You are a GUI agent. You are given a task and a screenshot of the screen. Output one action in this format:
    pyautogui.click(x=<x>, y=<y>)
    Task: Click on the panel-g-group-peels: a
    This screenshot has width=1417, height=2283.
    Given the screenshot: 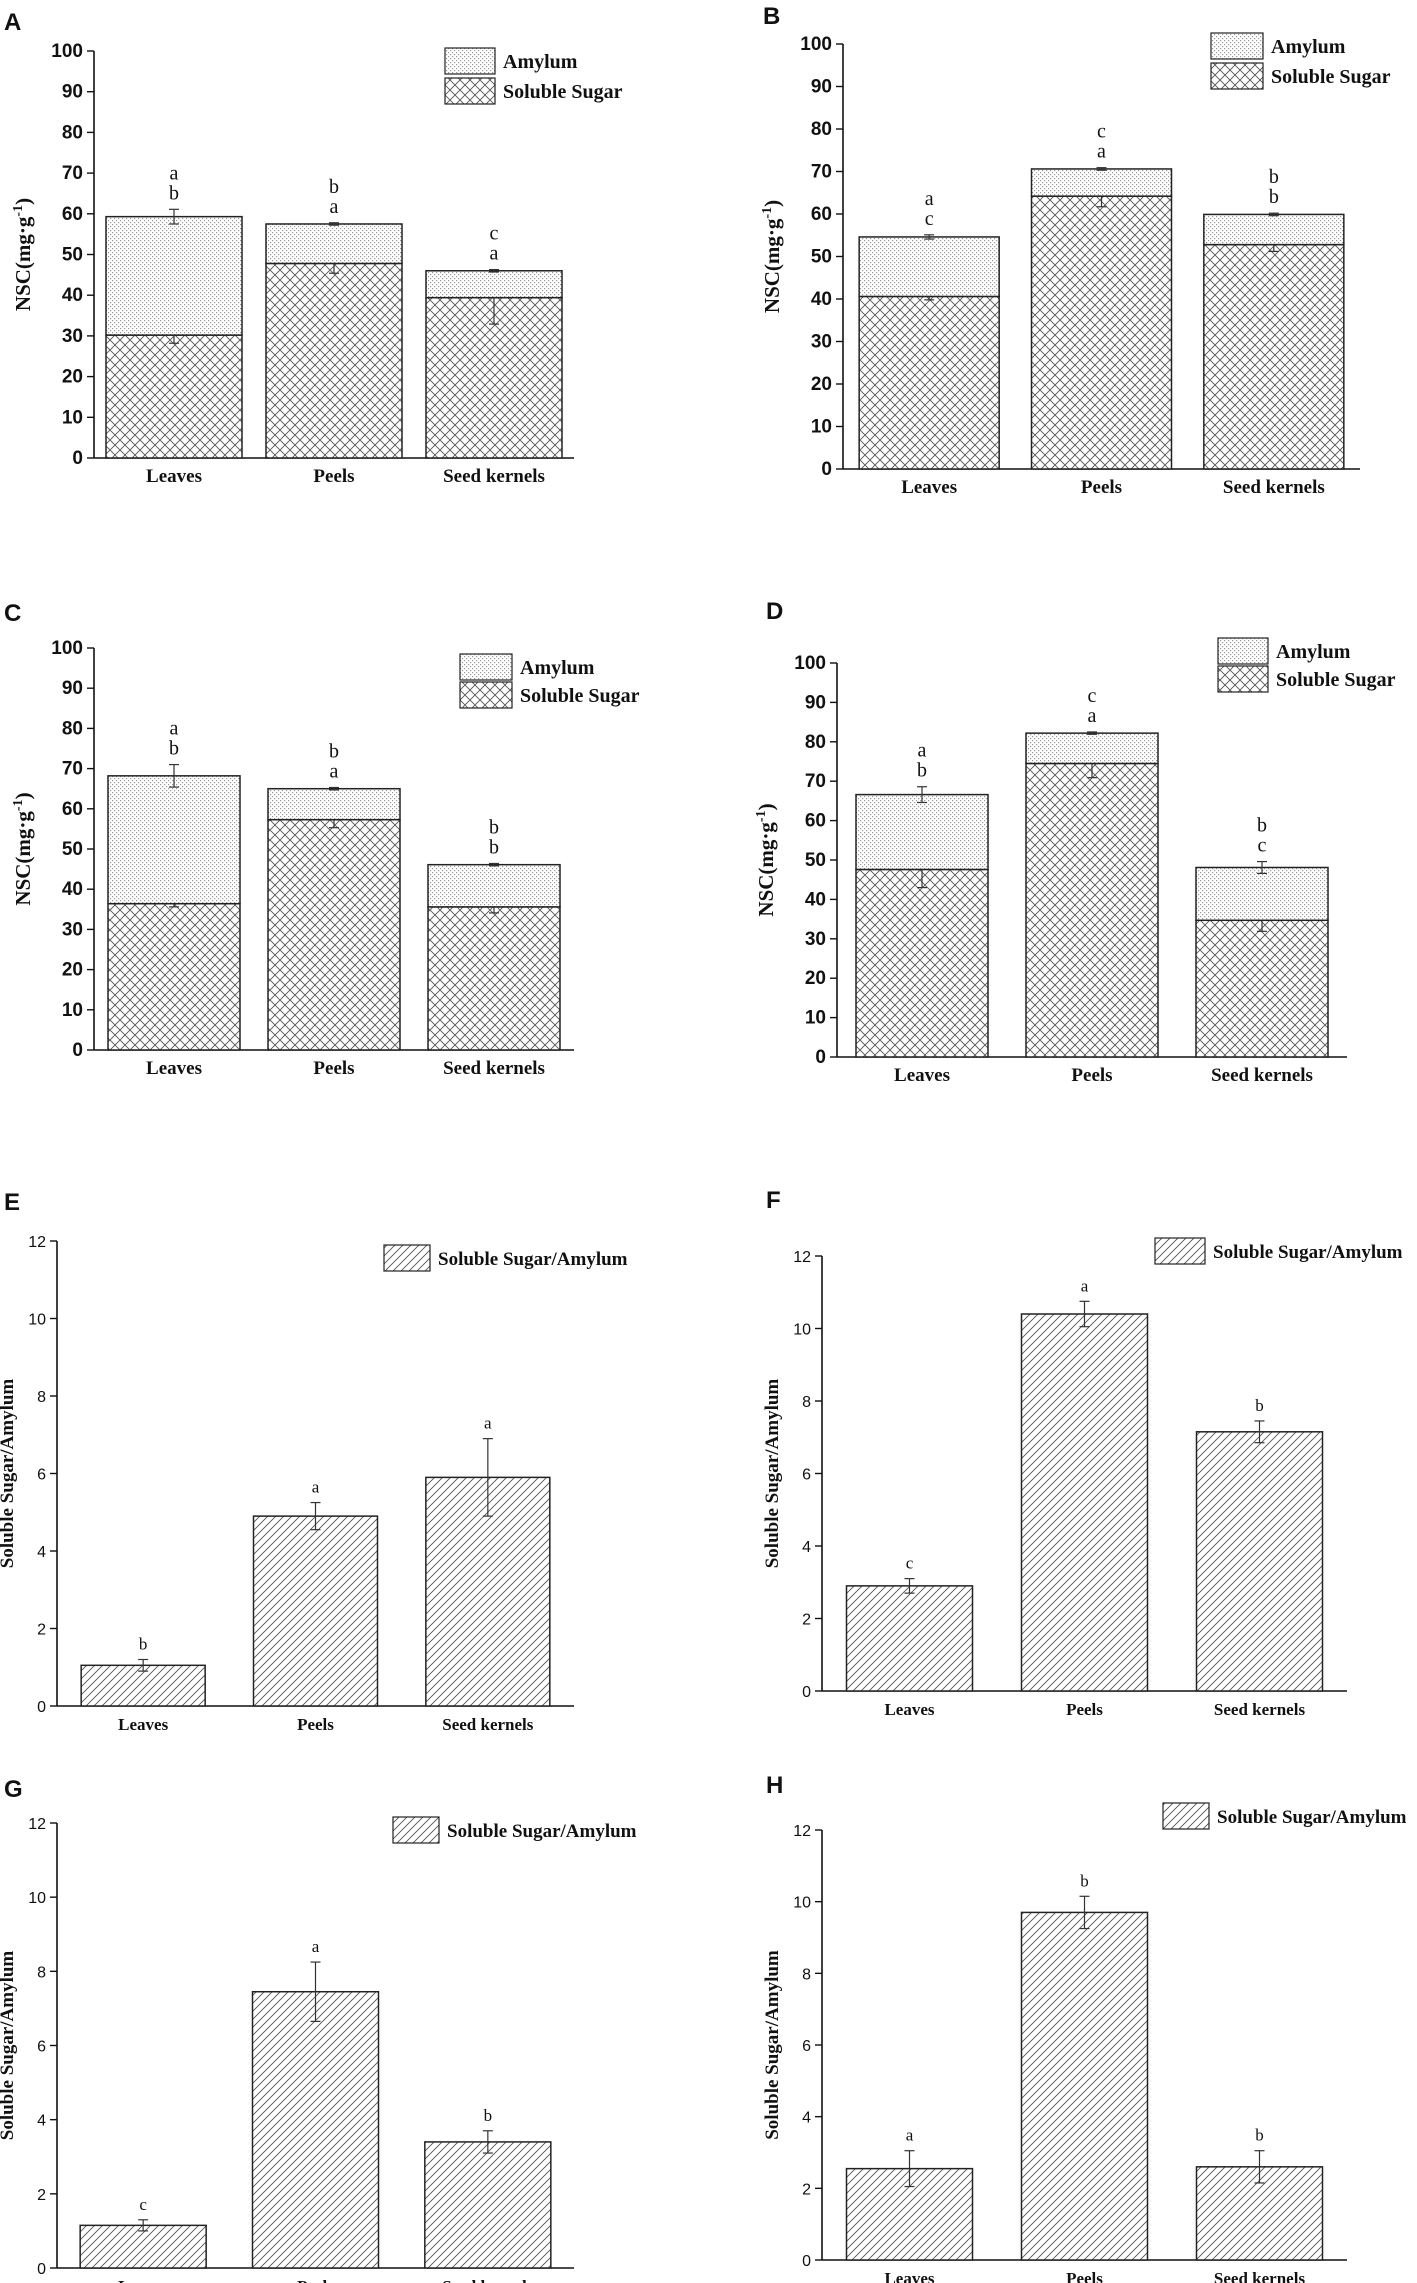 What is the action you would take?
    pyautogui.click(x=315, y=2103)
    